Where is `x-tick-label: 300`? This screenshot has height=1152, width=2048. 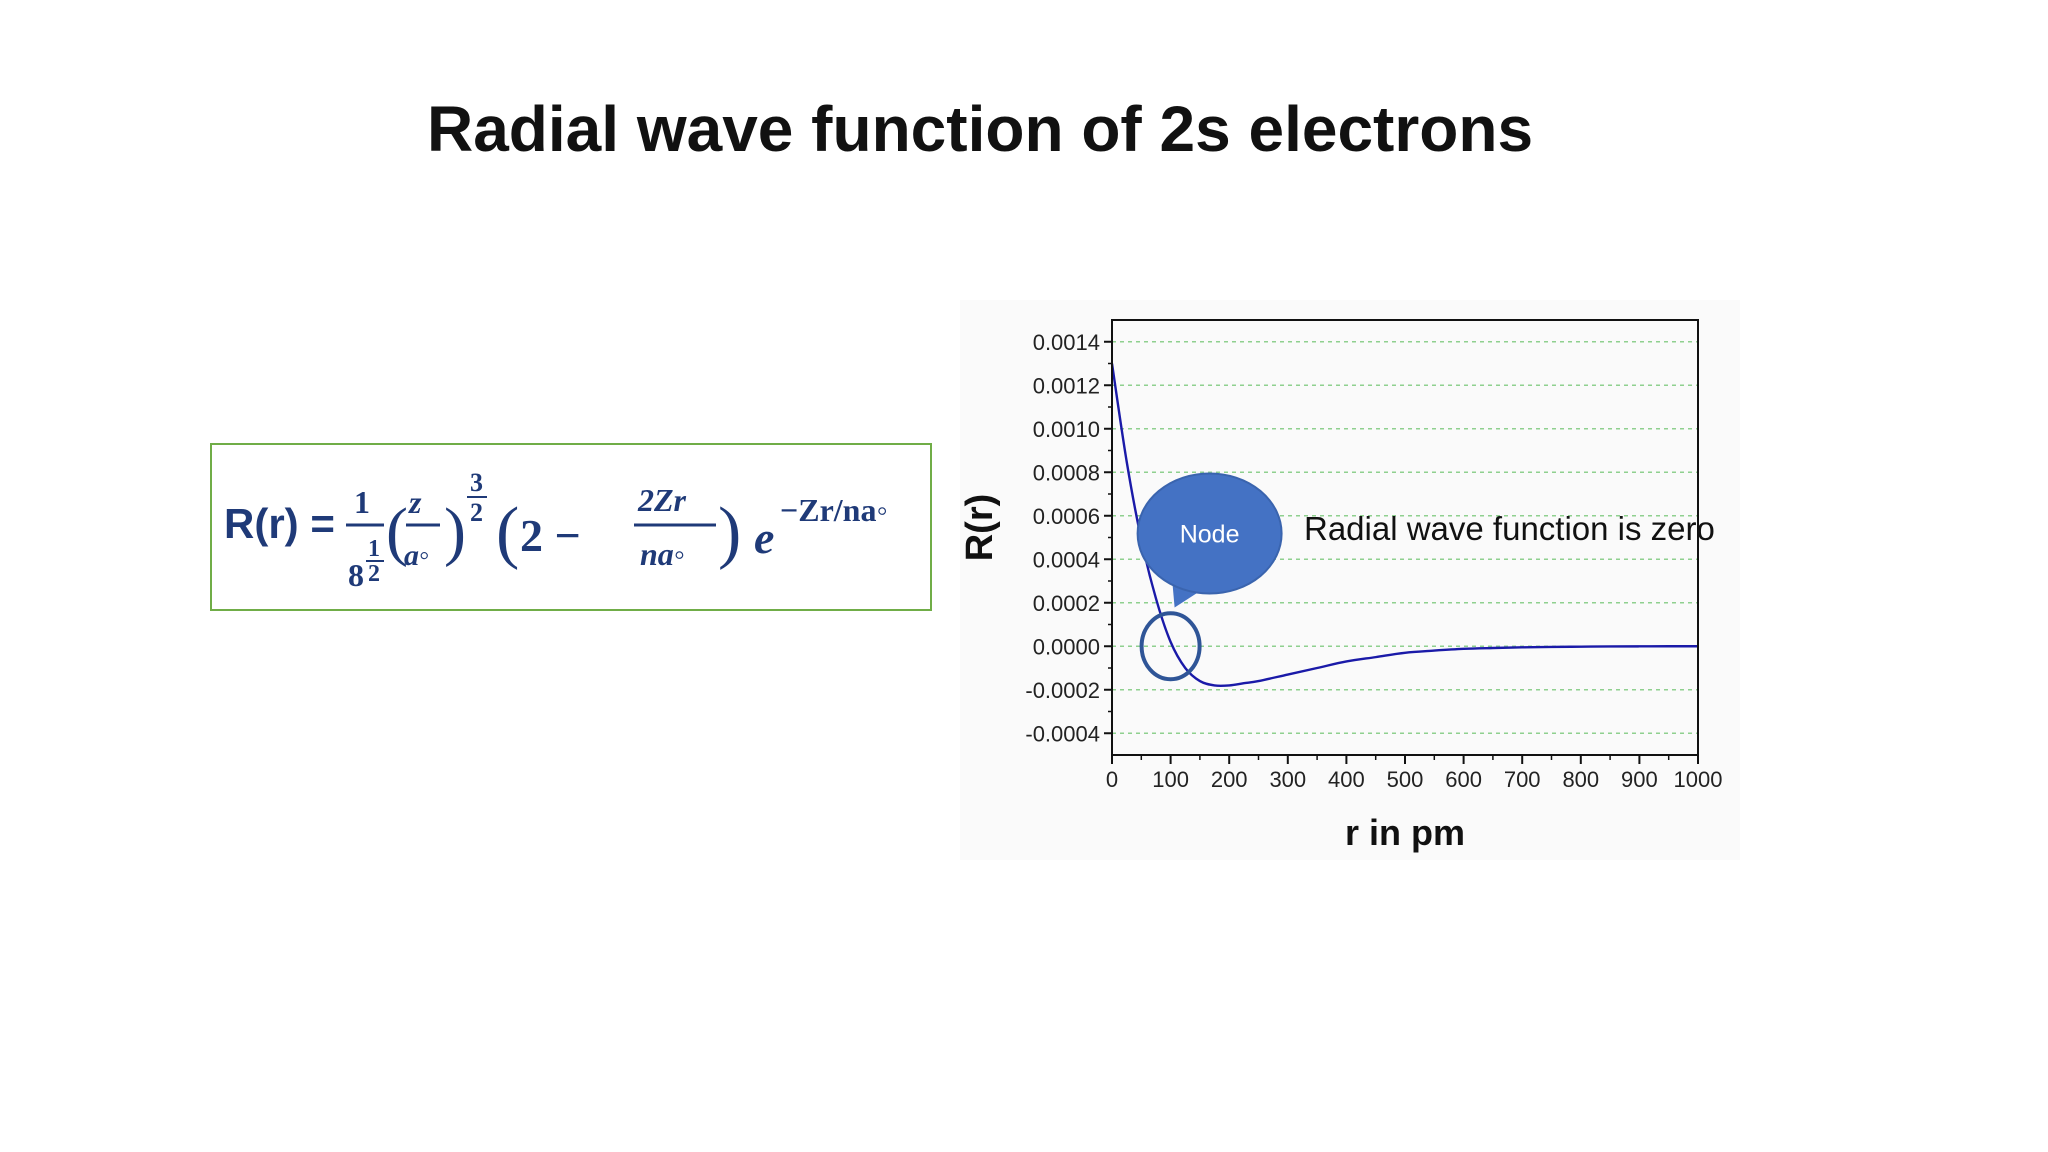
x-tick-label: 300 is located at coordinates (1287, 779).